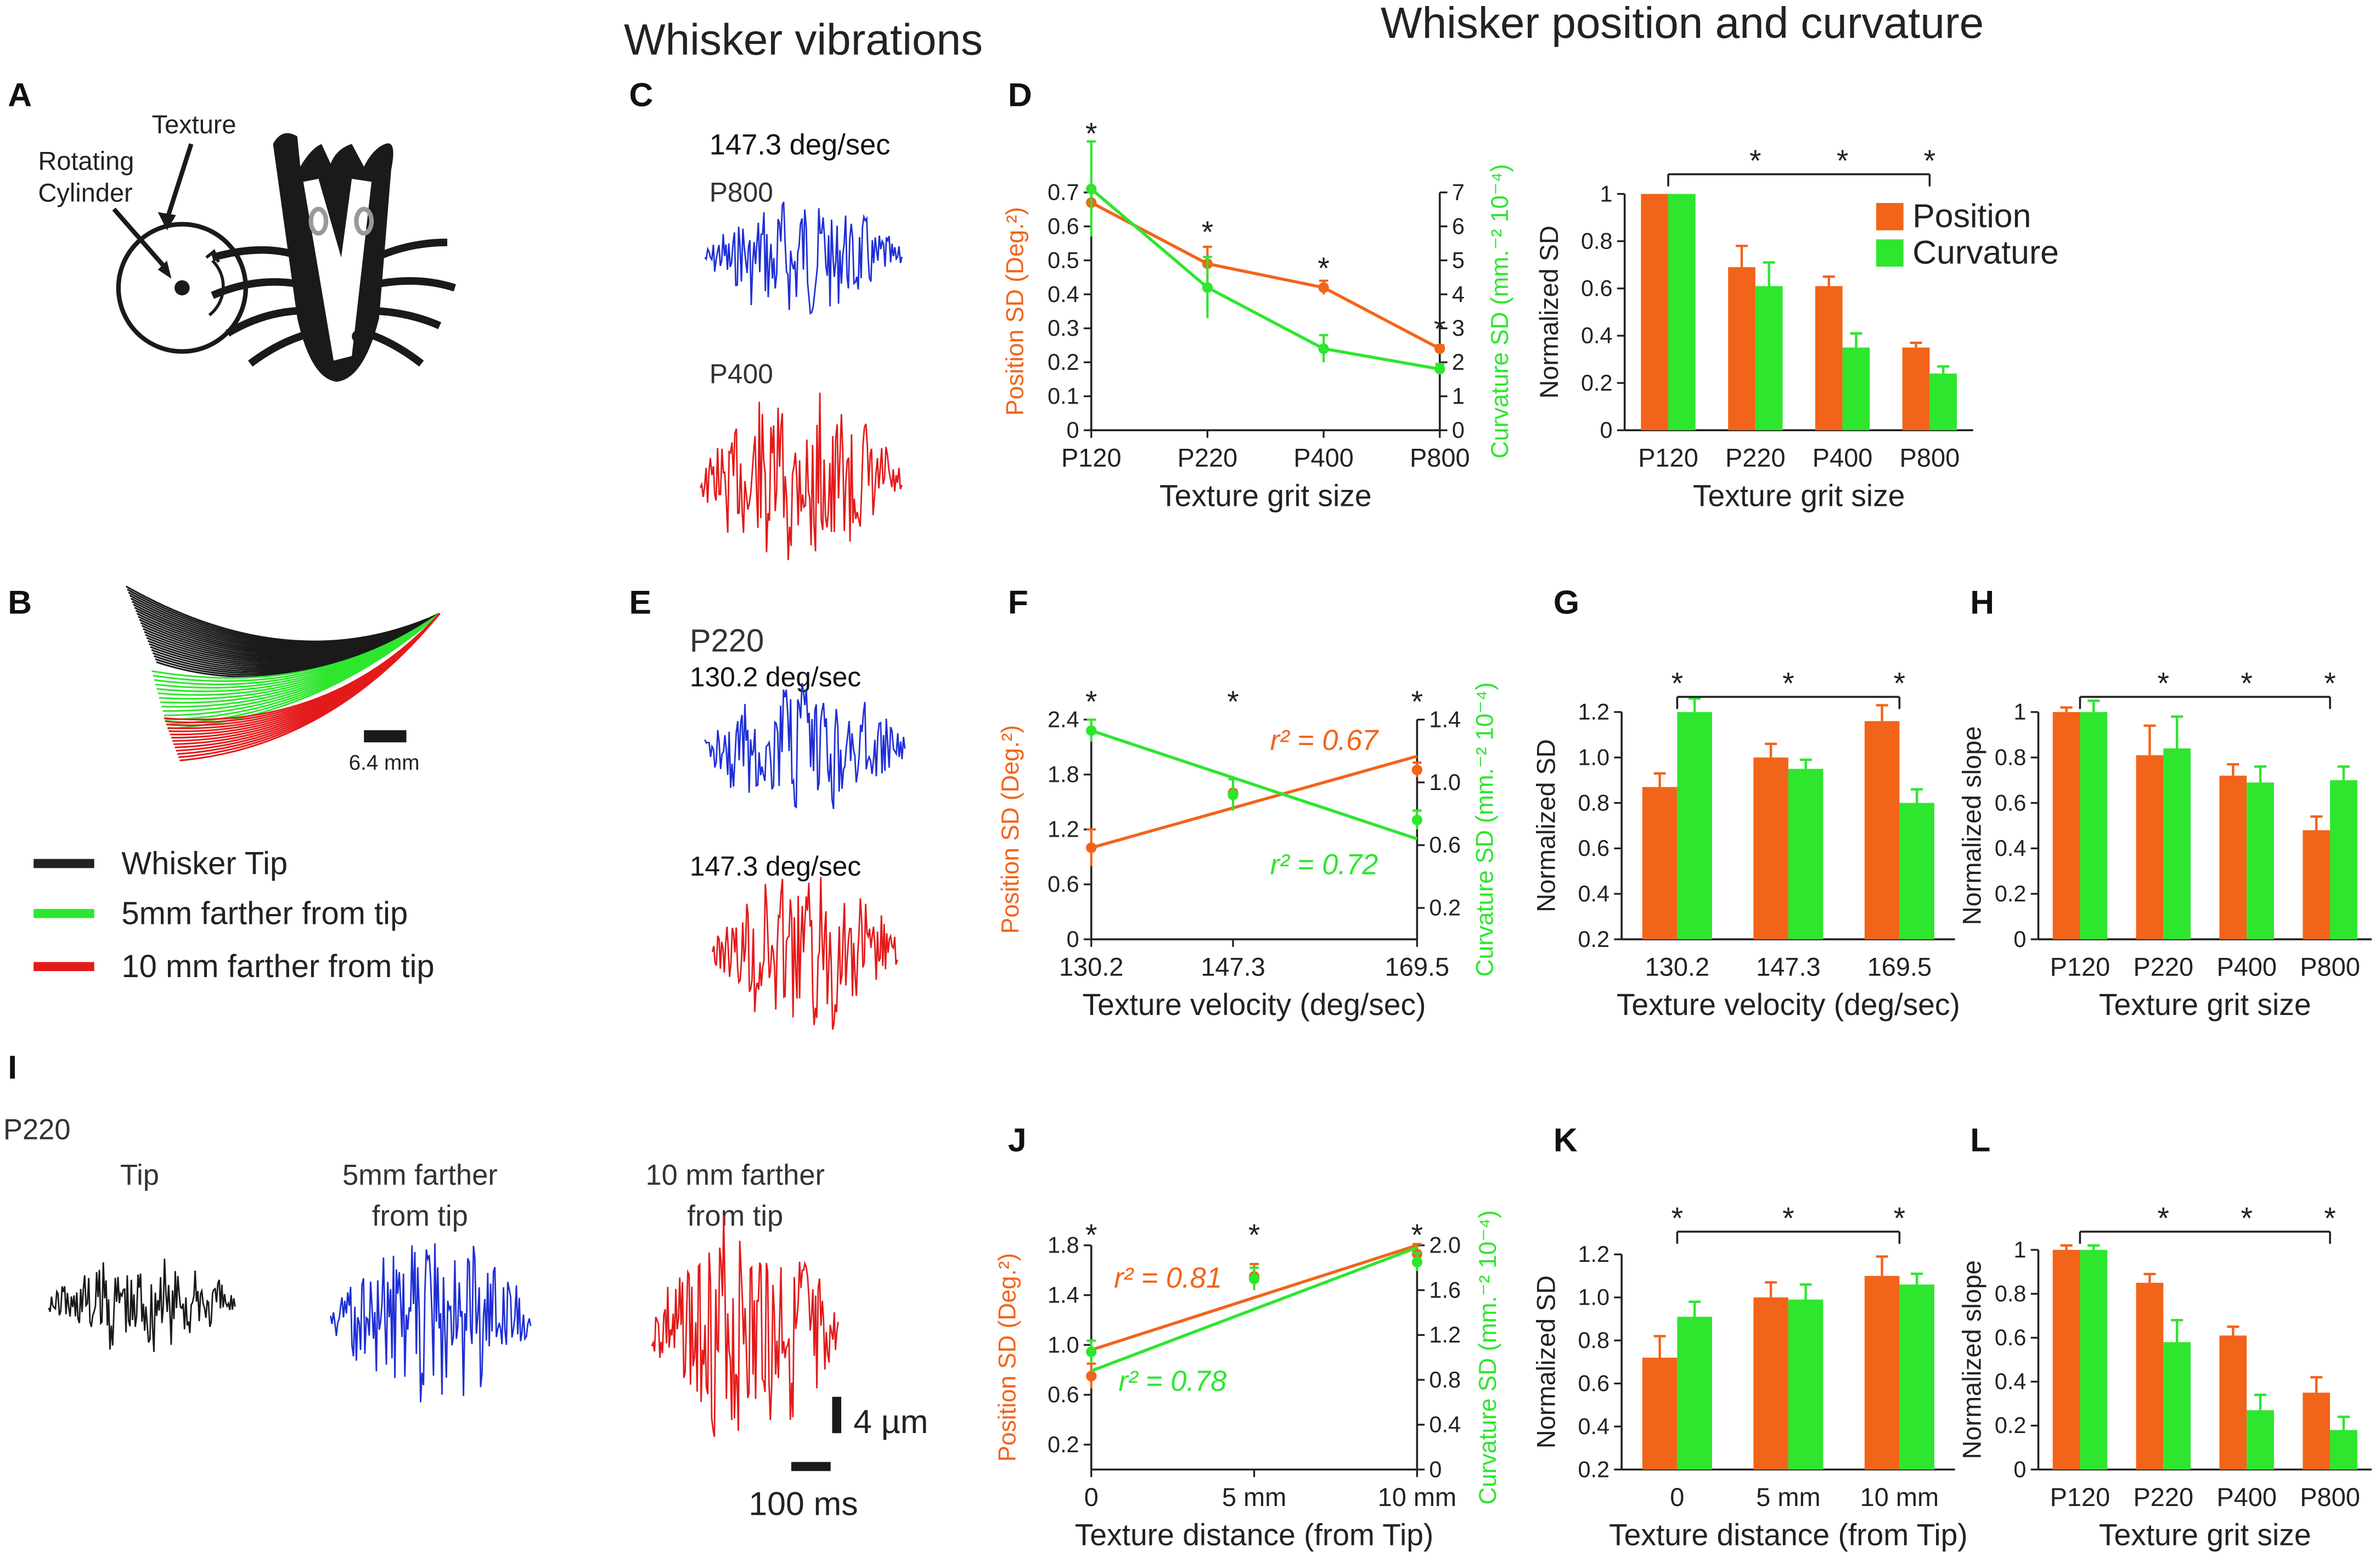  What do you see at coordinates (1063, 1344) in the screenshot?
I see `y-tick-label-left: 1.0` at bounding box center [1063, 1344].